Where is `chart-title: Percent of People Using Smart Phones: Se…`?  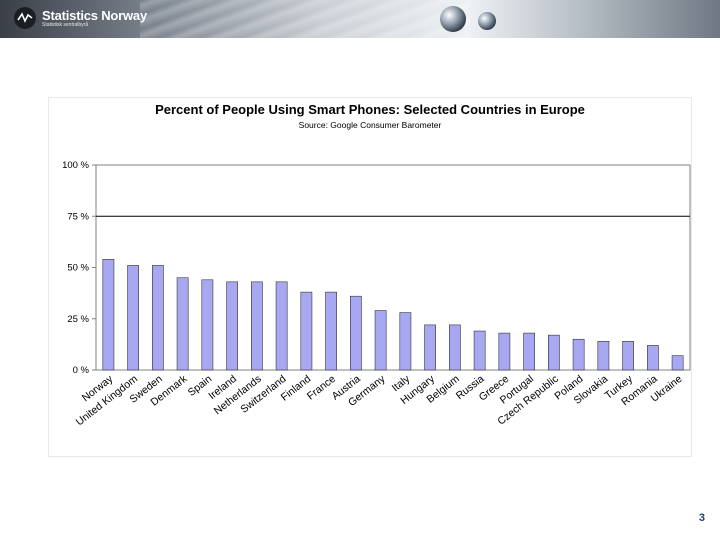
chart-title: Percent of People Using Smart Phones: Se… is located at coordinates (370, 109).